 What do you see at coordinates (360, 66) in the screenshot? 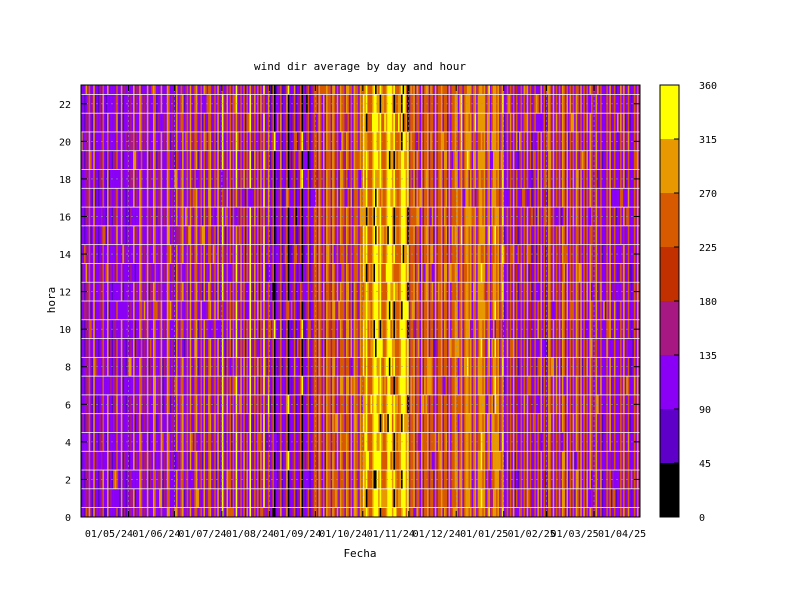
I see `chart-title: wind dir average by day and hour` at bounding box center [360, 66].